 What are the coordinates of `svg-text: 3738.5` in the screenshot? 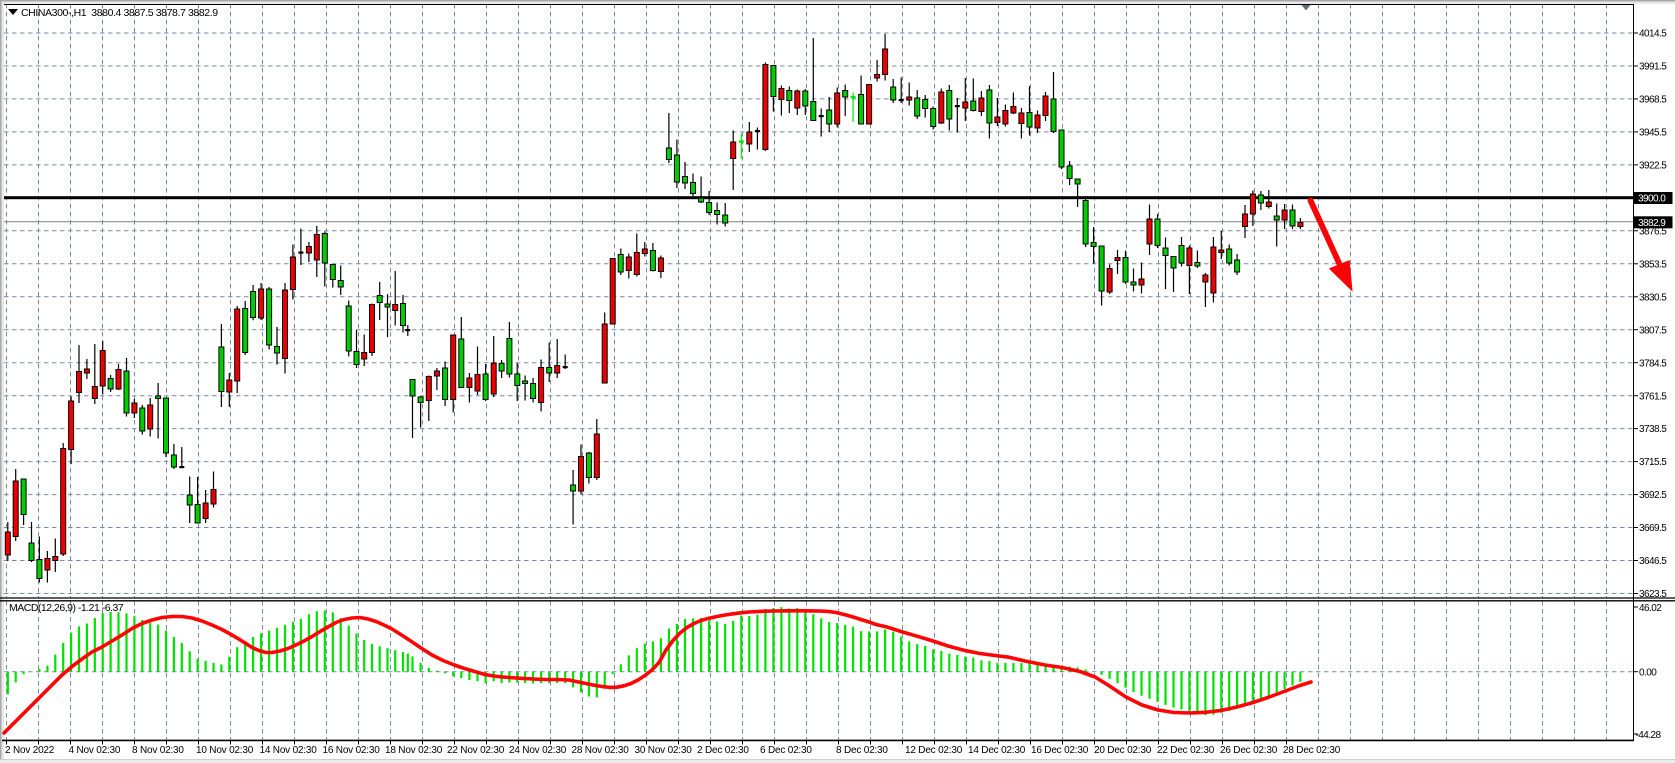 It's located at (1653, 429).